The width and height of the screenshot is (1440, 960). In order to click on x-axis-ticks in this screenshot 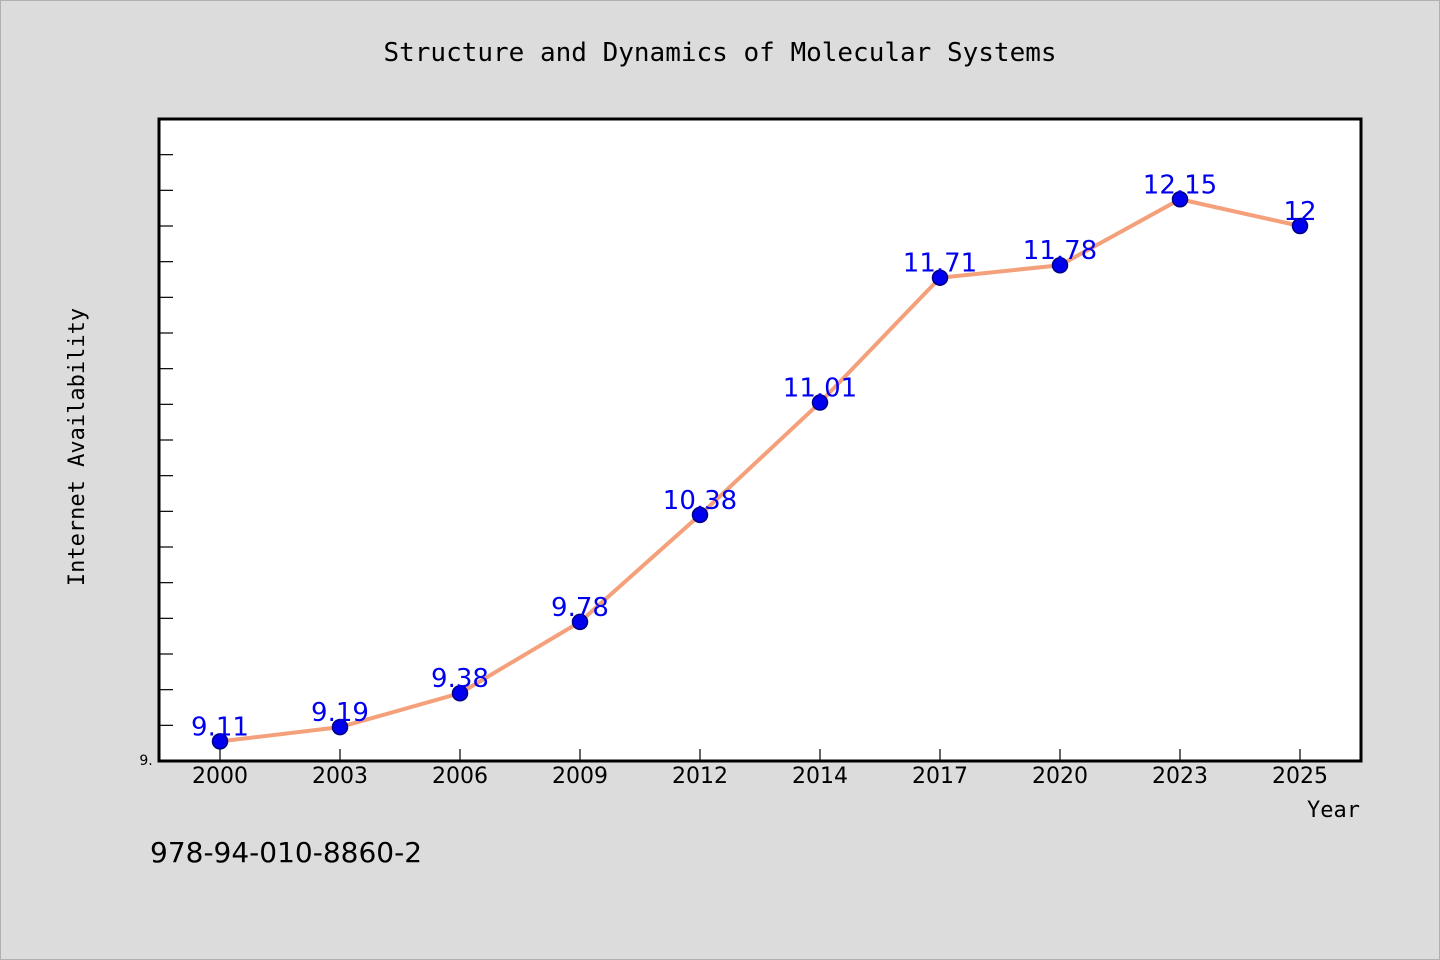, I will do `click(760, 755)`.